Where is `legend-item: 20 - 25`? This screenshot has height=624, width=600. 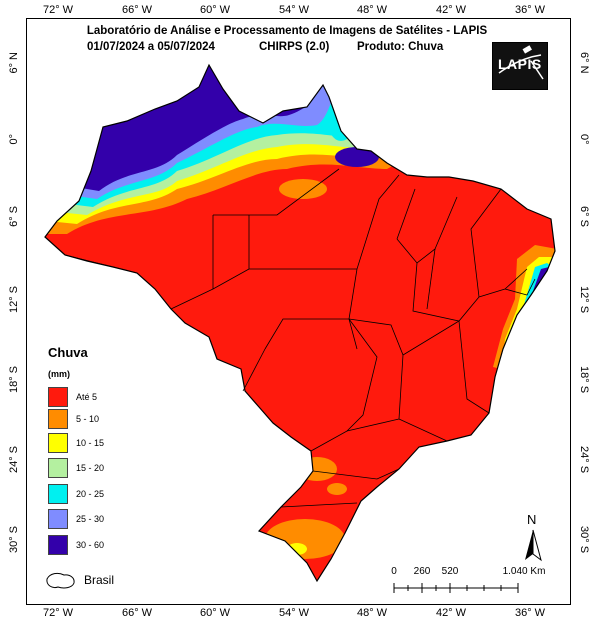 legend-item: 20 - 25 is located at coordinates (76, 494).